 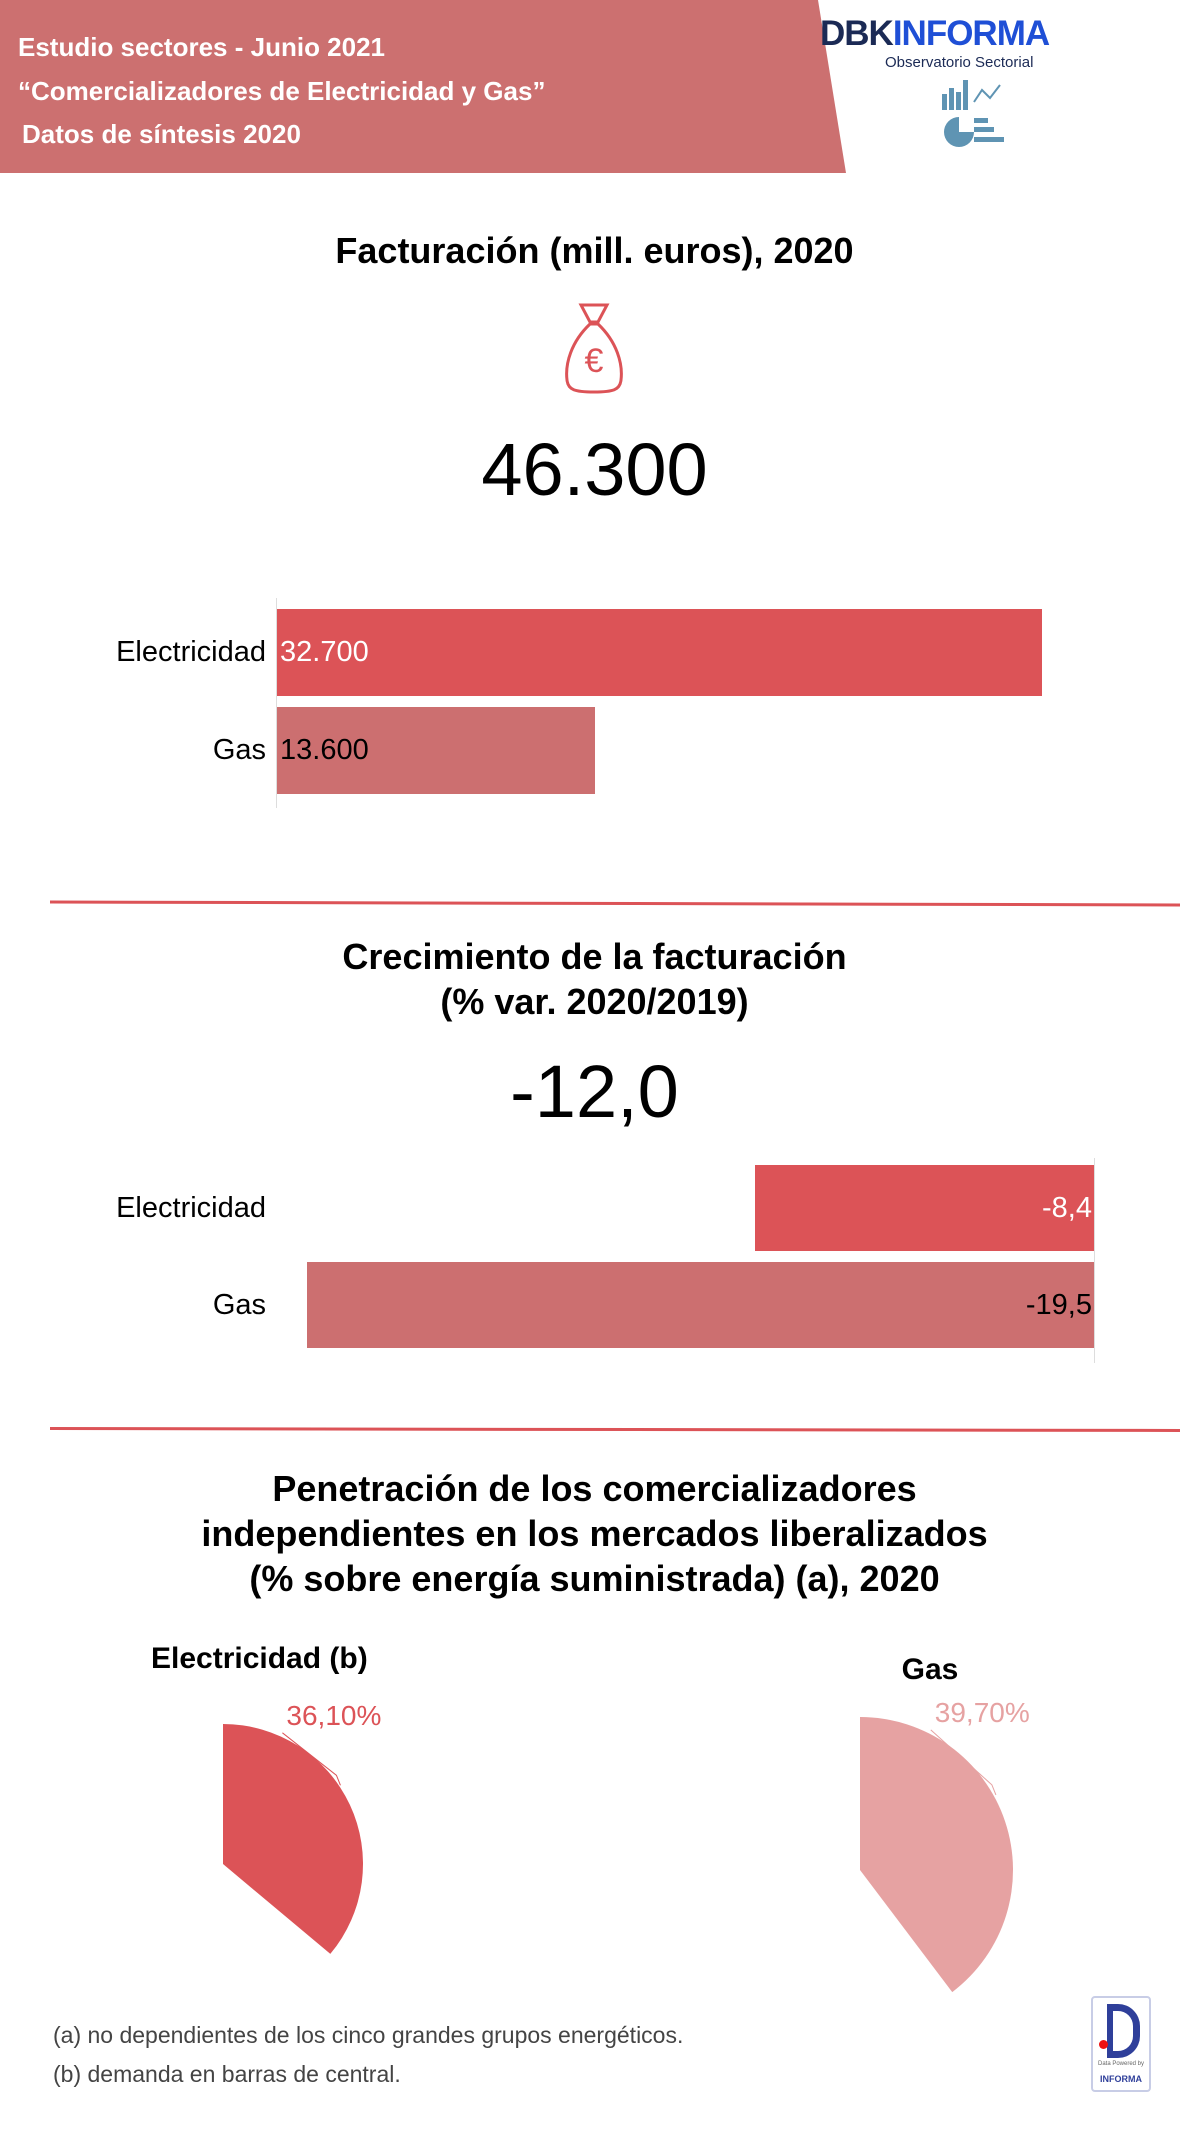 I want to click on dbk-informa-logo: DBKINFORMA, so click(x=935, y=33).